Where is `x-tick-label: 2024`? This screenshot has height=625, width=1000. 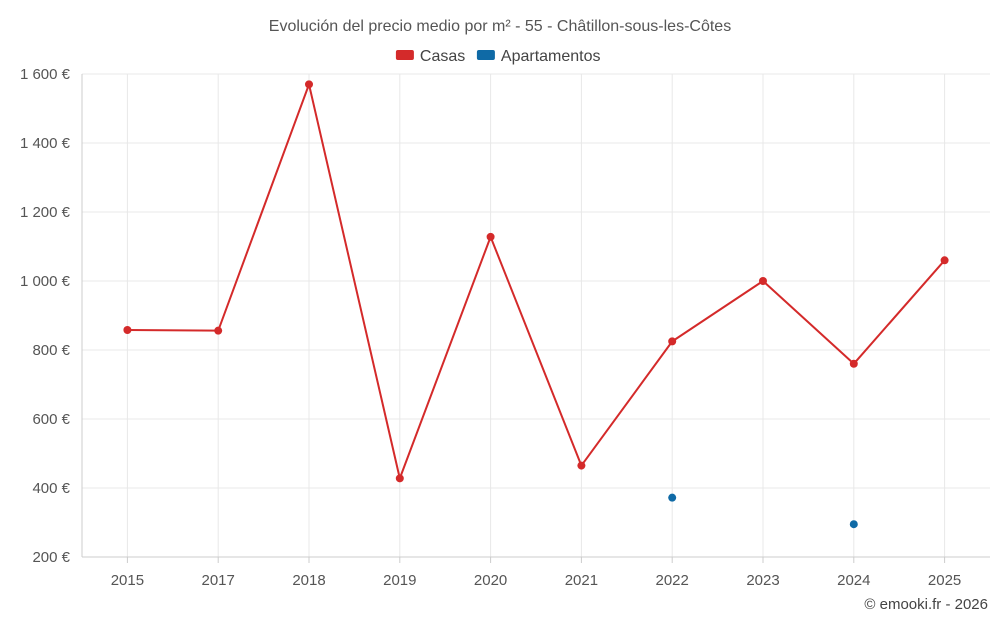 x-tick-label: 2024 is located at coordinates (853, 580).